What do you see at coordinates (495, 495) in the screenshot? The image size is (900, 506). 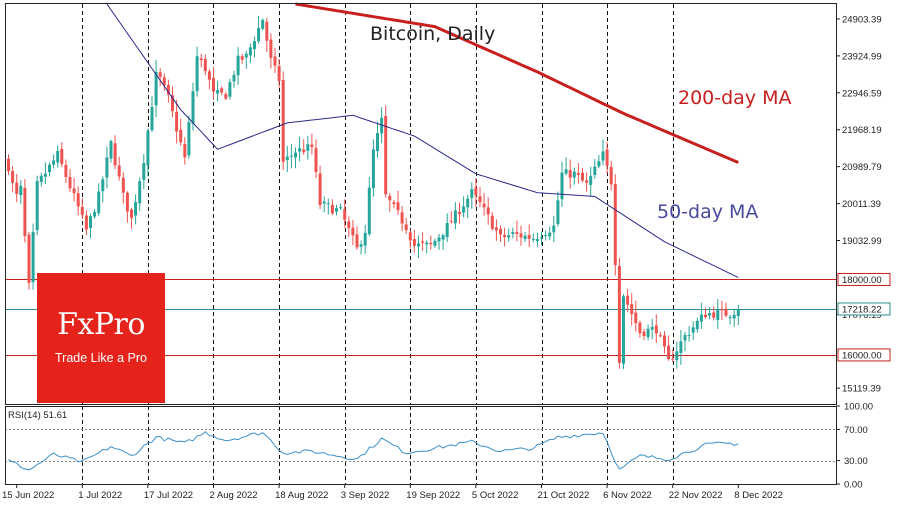 I see `x-tick-label: 5 Oct 2022` at bounding box center [495, 495].